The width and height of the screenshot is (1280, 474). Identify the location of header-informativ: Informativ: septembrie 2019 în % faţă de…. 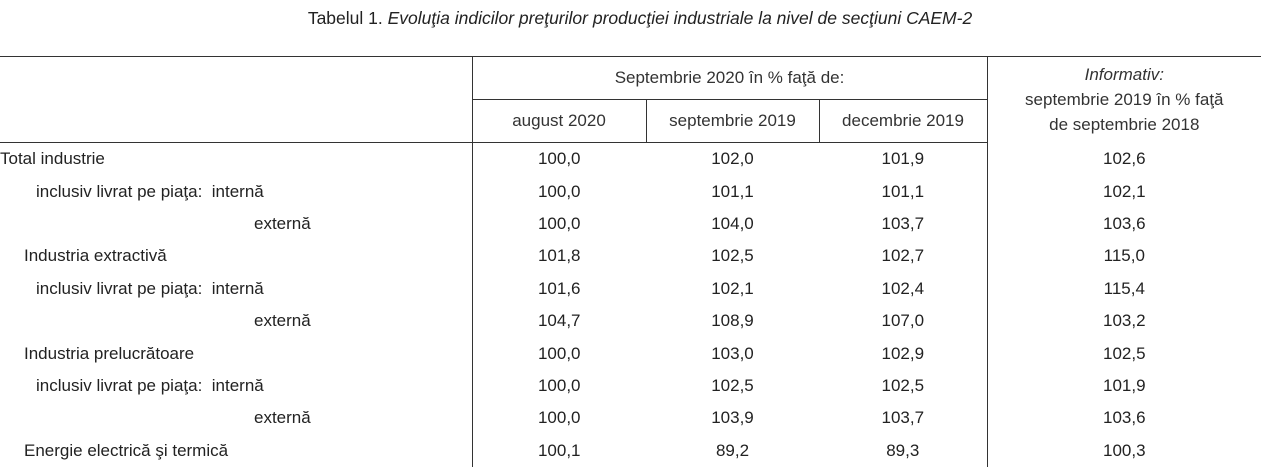
(1124, 99).